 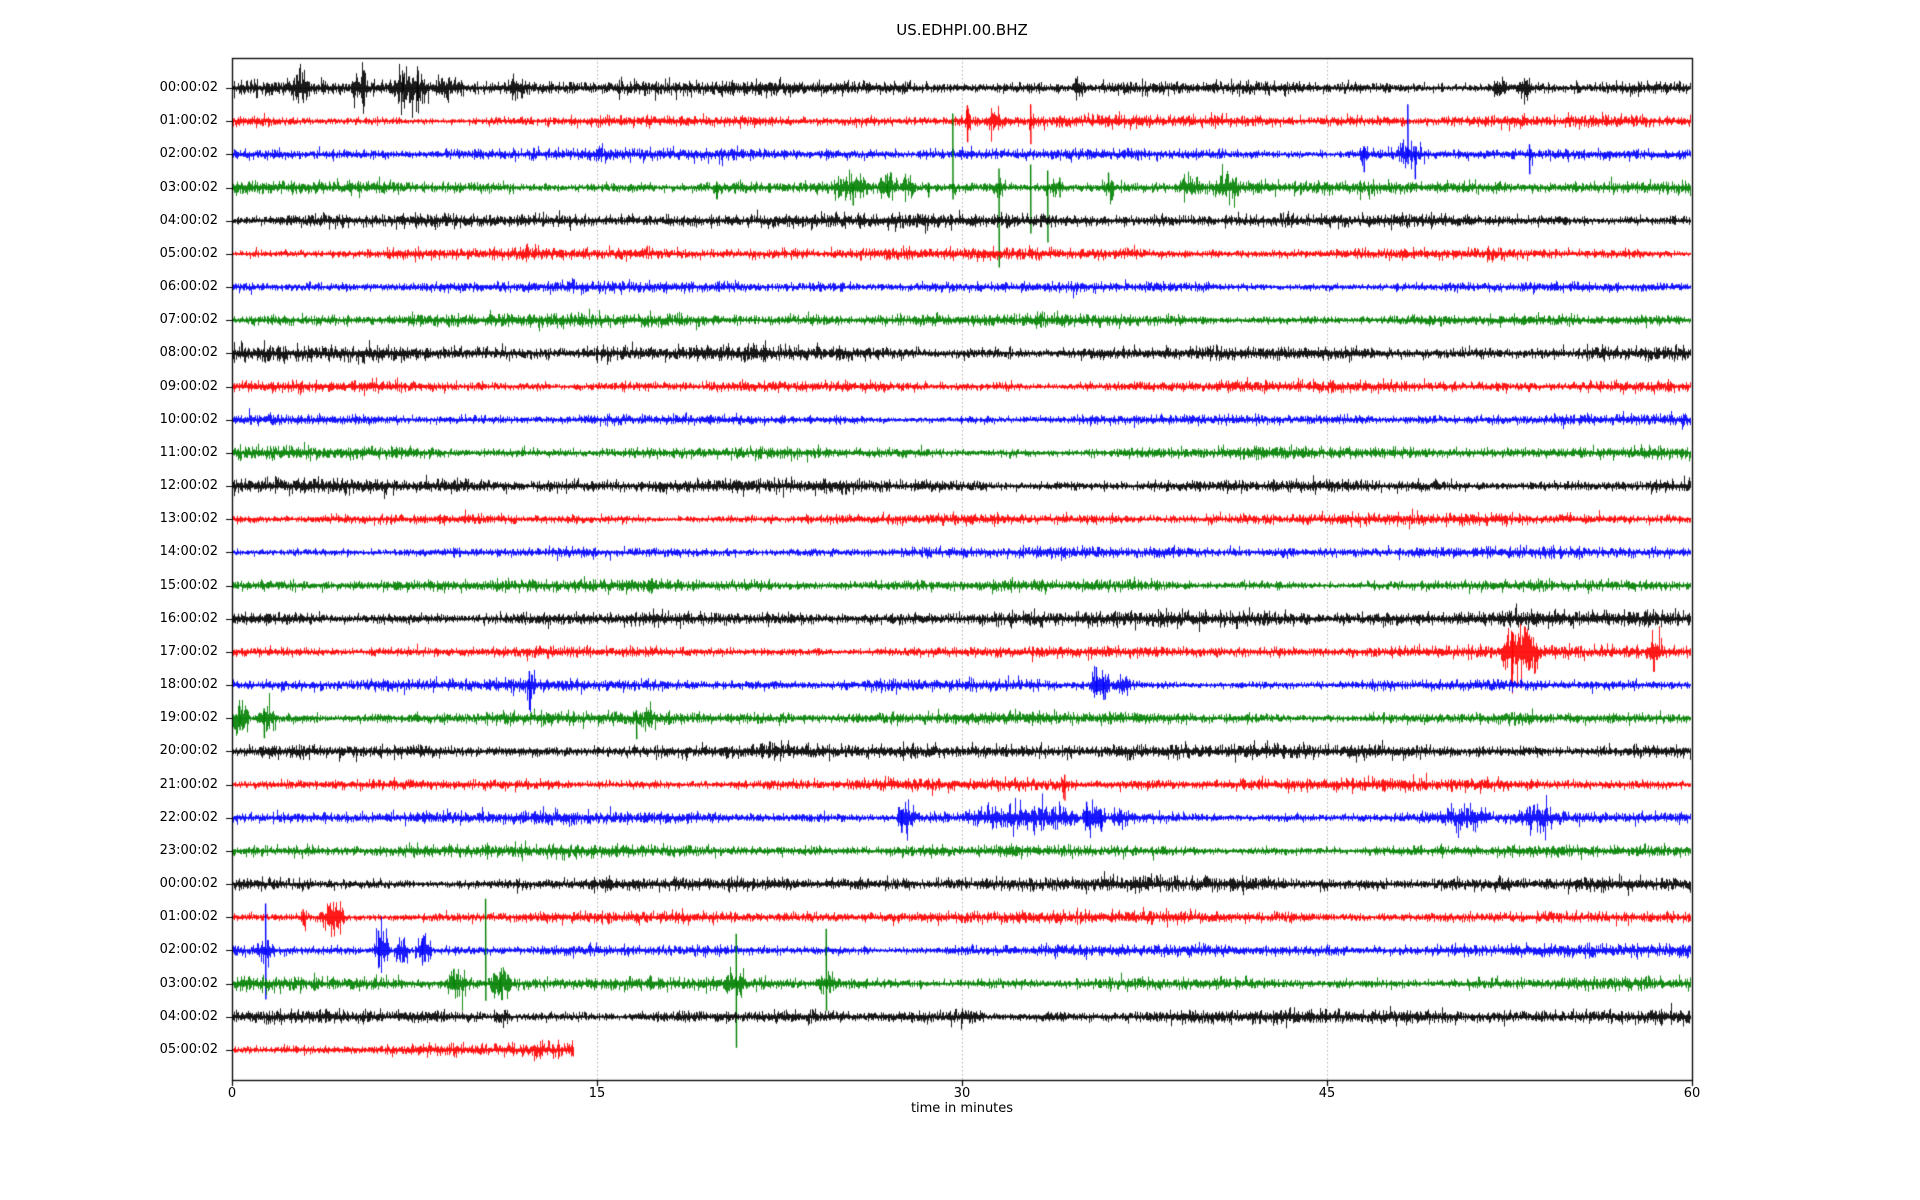 What do you see at coordinates (188, 386) in the screenshot?
I see `row-label: 09:00:02` at bounding box center [188, 386].